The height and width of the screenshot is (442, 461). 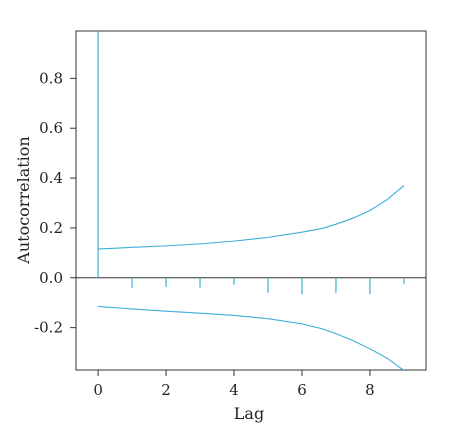 I want to click on y-tick-label-4: 0.6, so click(x=51, y=128).